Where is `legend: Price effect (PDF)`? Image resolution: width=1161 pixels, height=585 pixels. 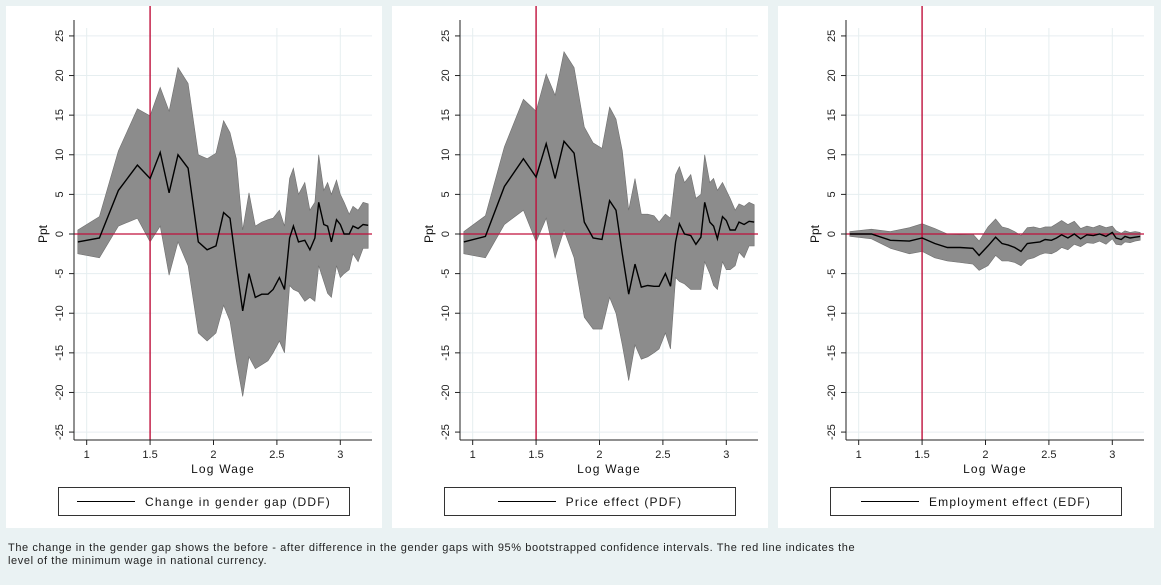
legend: Price effect (PDF) is located at coordinates (590, 501).